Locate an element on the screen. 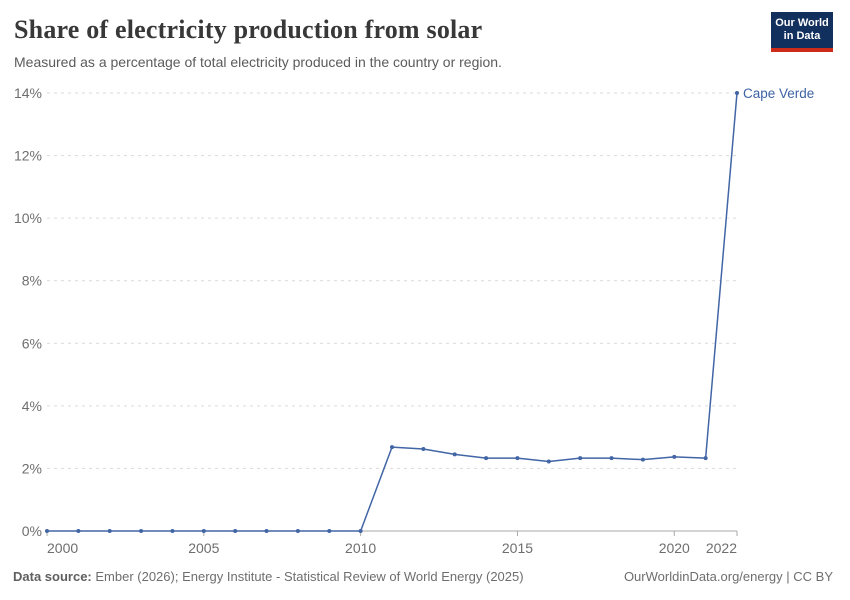 This screenshot has height=600, width=850. y-tick-label: 6% is located at coordinates (32, 343).